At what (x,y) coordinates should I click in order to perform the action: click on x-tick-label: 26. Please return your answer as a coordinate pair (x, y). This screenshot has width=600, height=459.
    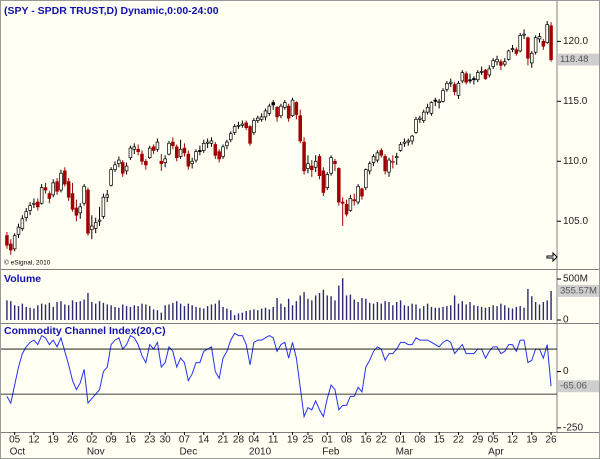
    Looking at the image, I should click on (552, 440).